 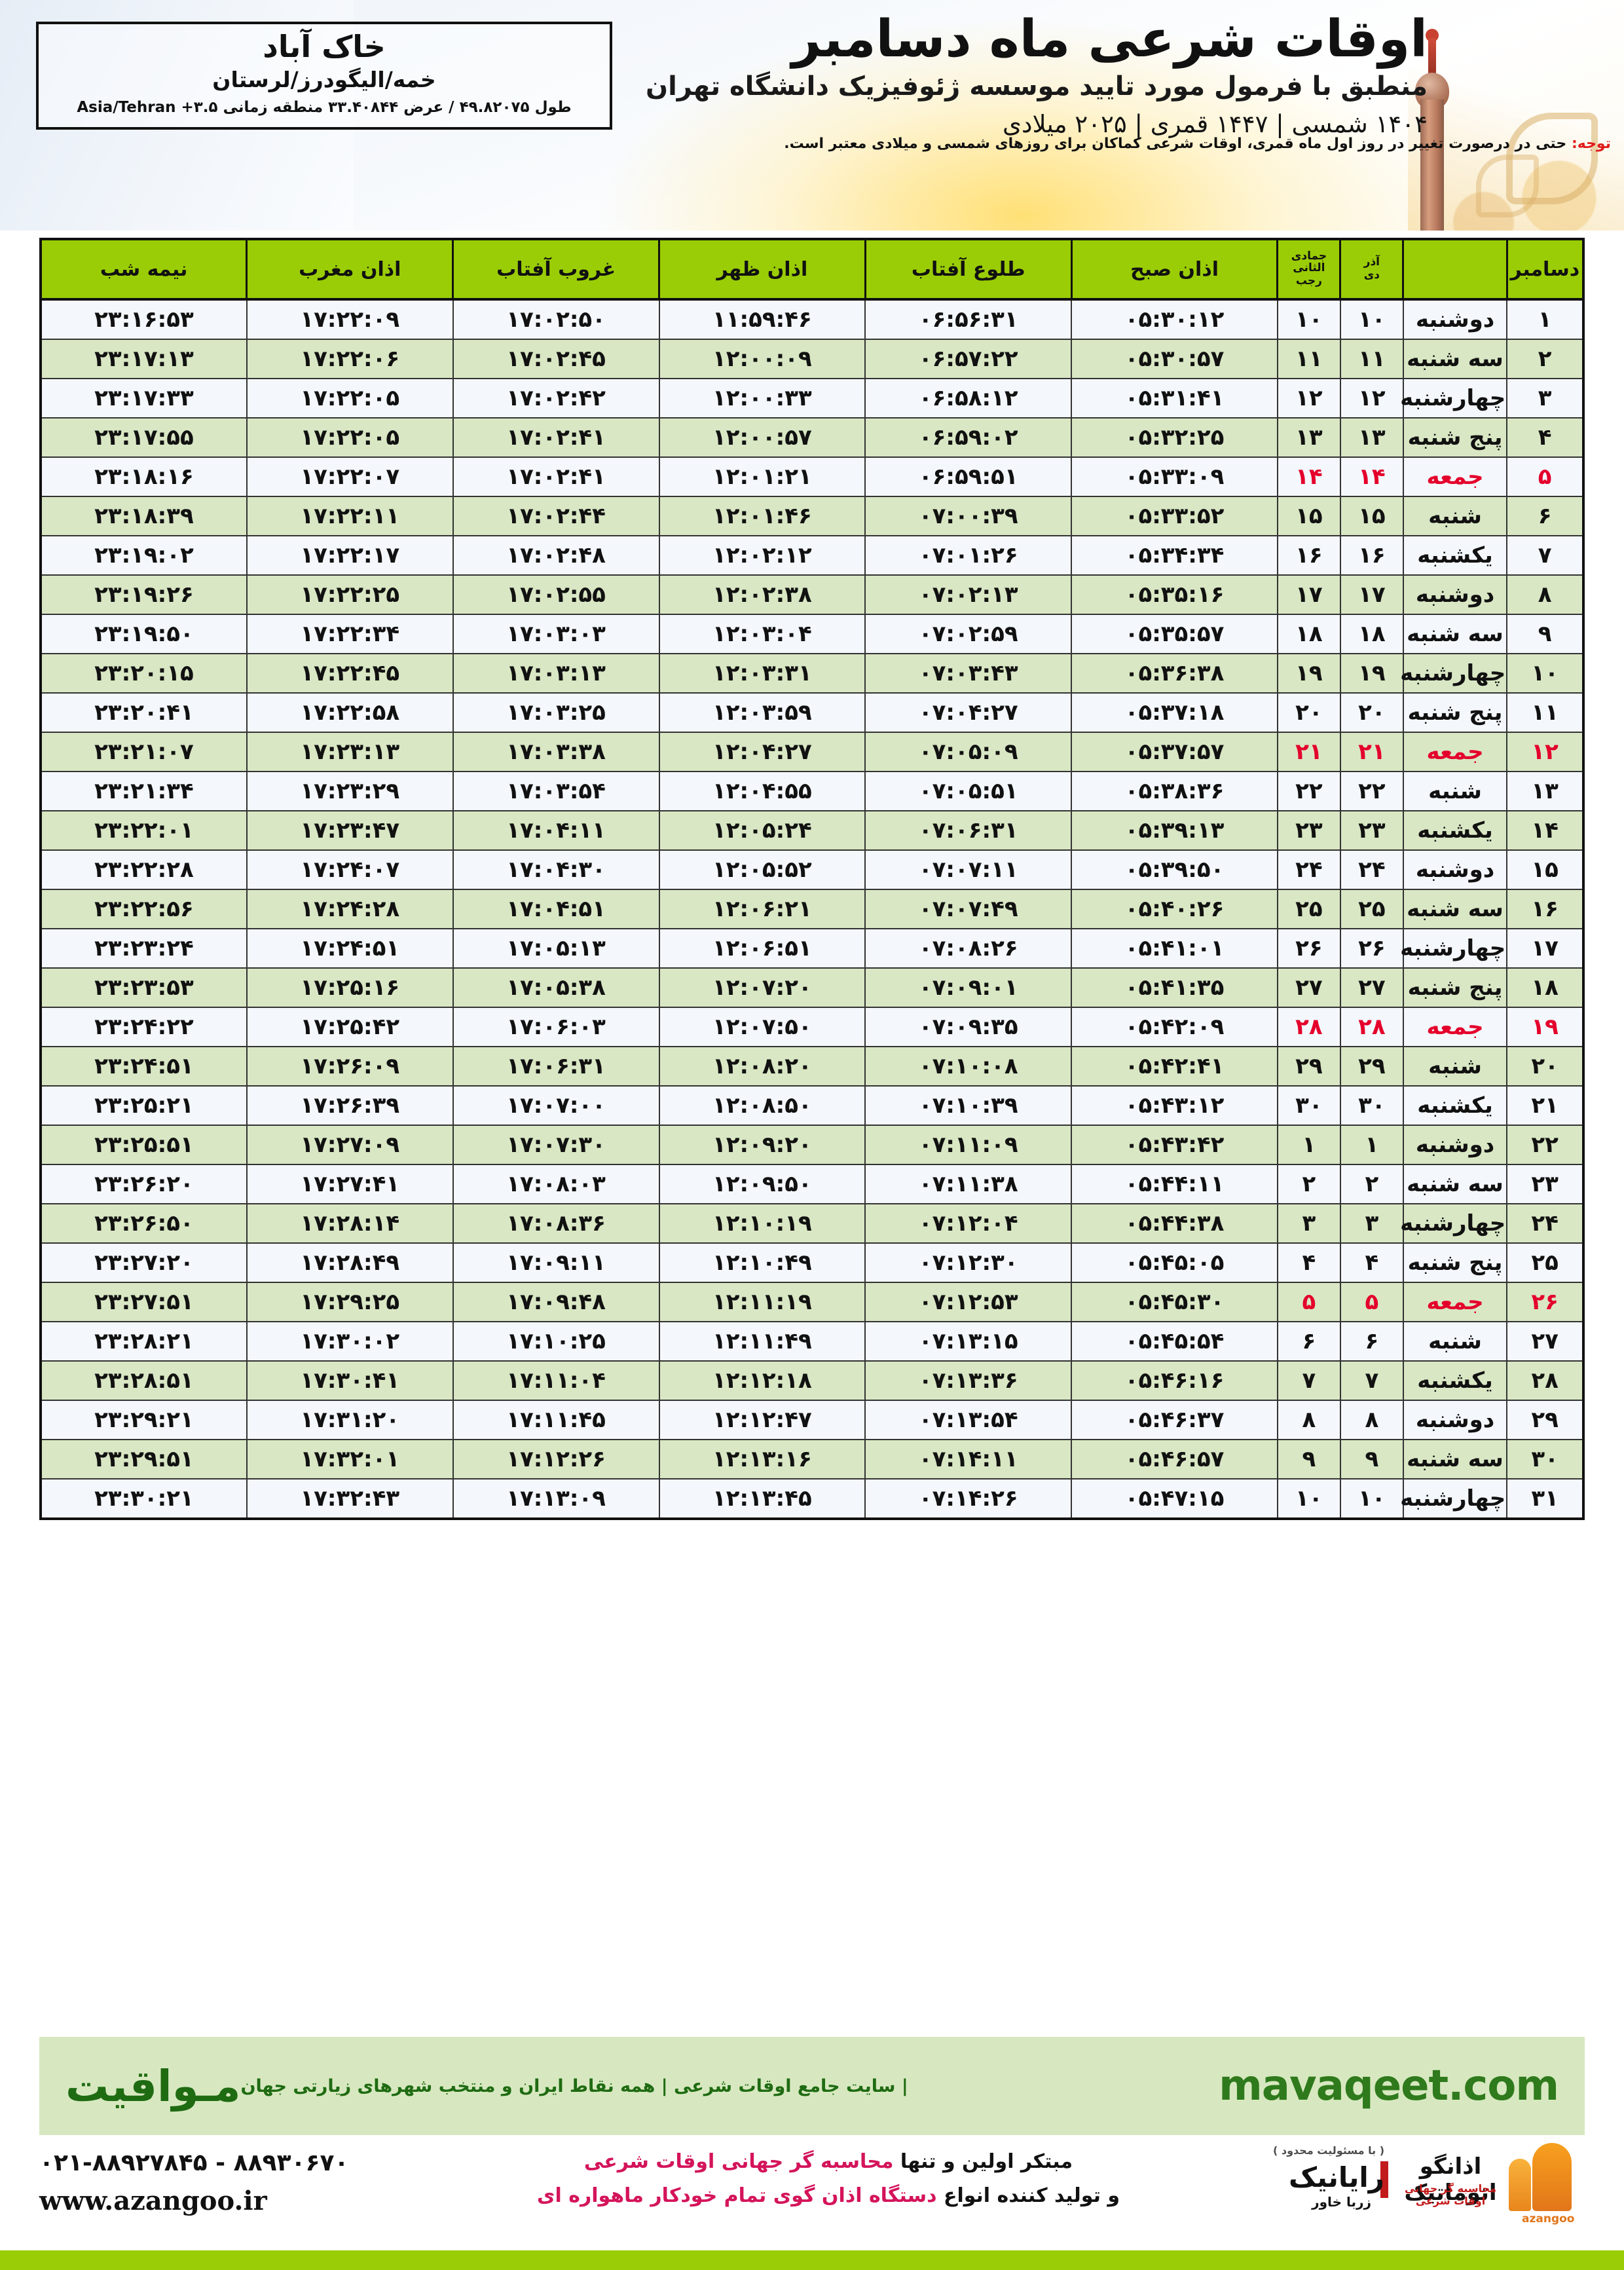 What do you see at coordinates (1552, 2177) in the screenshot?
I see `dome-icon` at bounding box center [1552, 2177].